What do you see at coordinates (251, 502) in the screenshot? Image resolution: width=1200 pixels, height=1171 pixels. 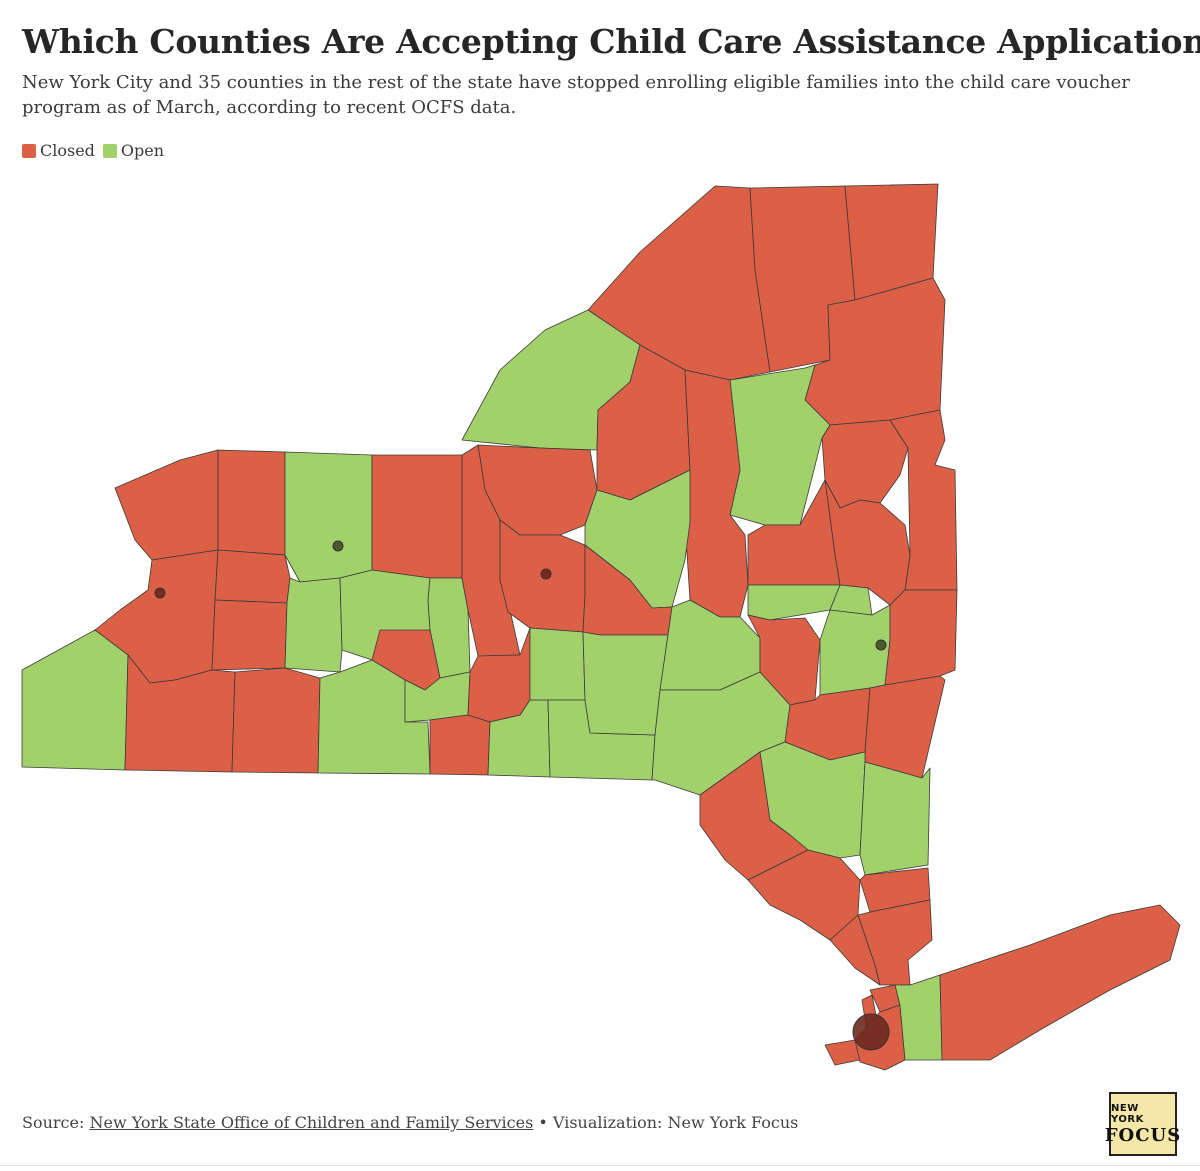 I see `county-orleans` at bounding box center [251, 502].